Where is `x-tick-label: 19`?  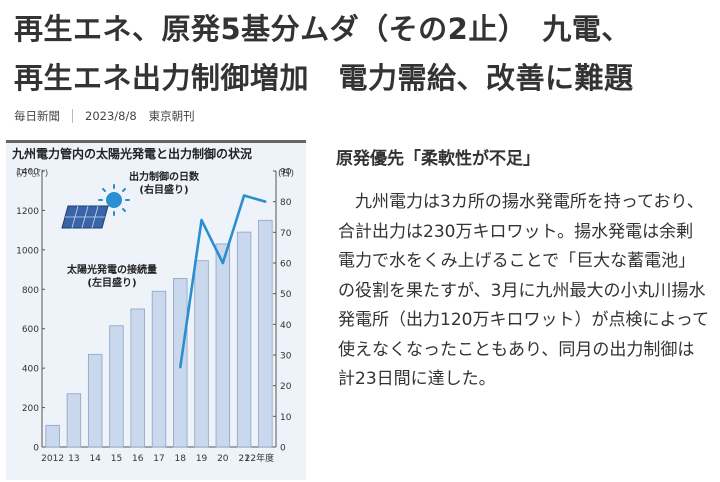
x-tick-label: 19 is located at coordinates (202, 459).